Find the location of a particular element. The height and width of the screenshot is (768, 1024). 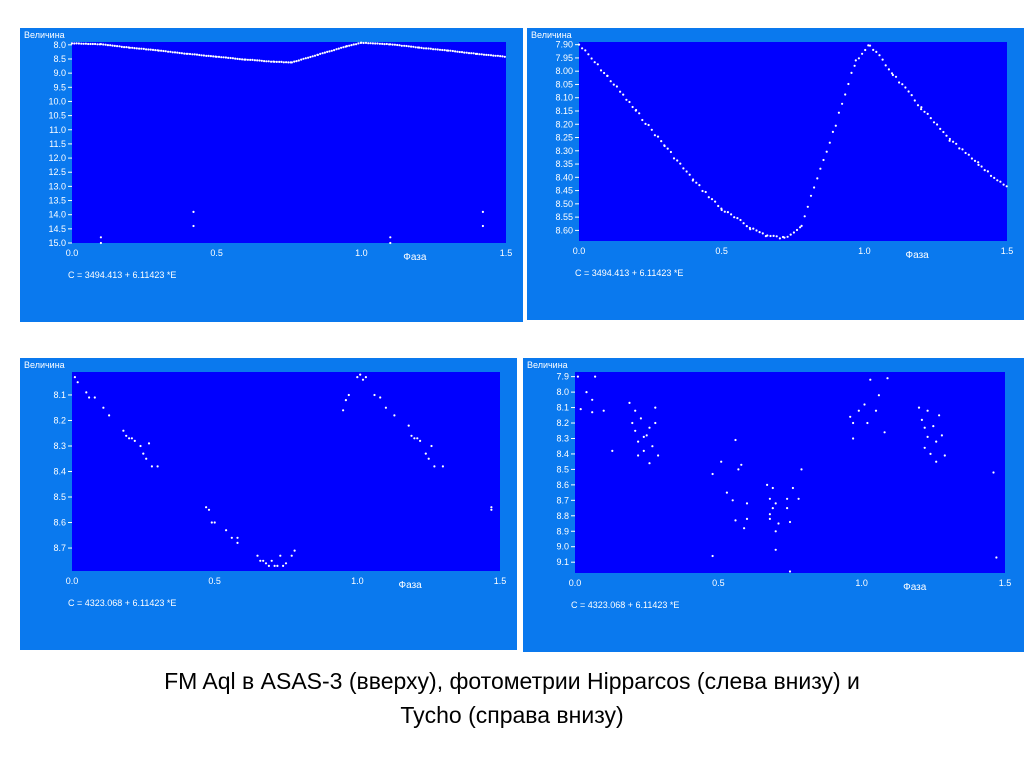

y-tick-label: 8.35 is located at coordinates (564, 164).